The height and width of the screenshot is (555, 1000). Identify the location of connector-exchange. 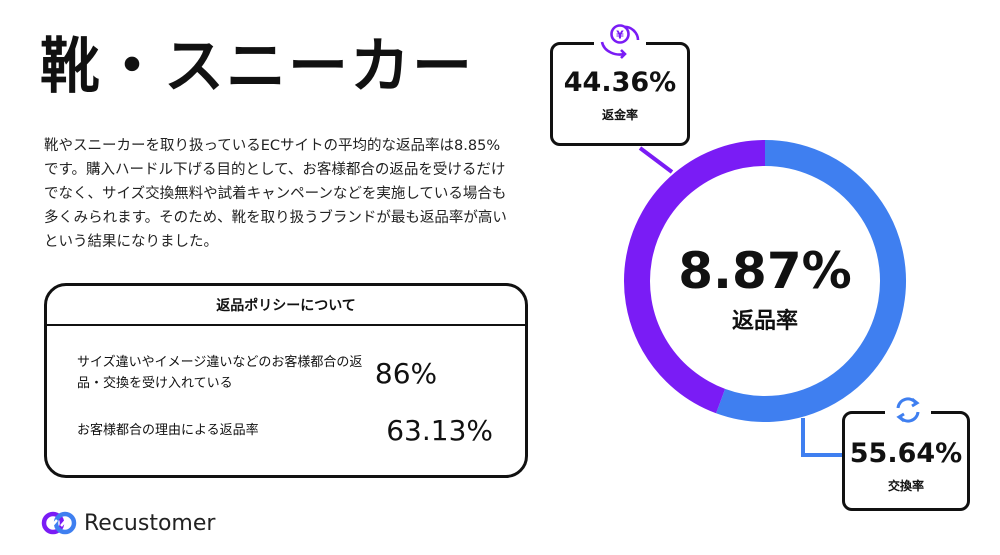
(821, 437).